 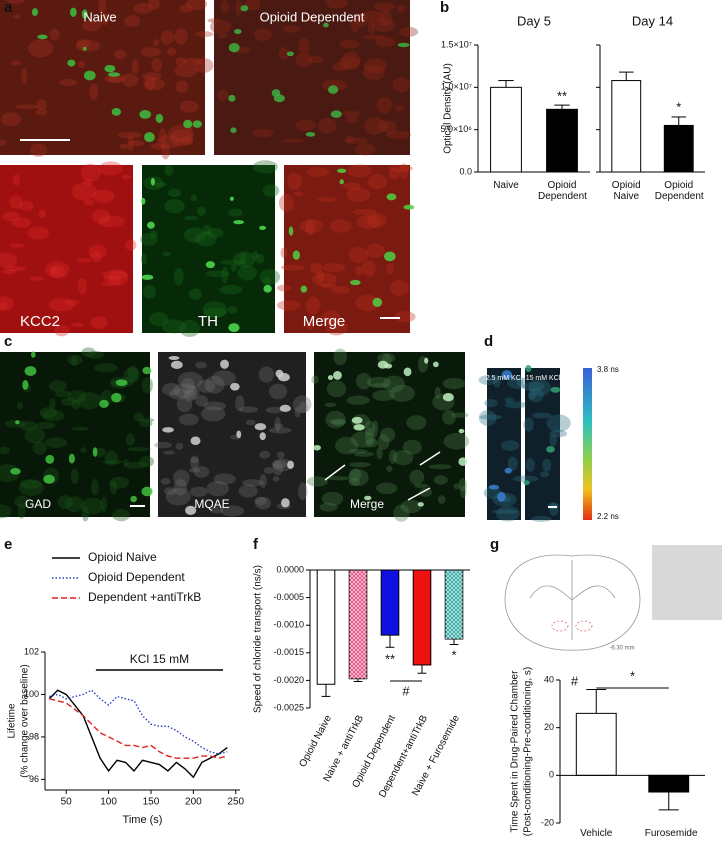 I want to click on annotation: **, so click(x=562, y=95).